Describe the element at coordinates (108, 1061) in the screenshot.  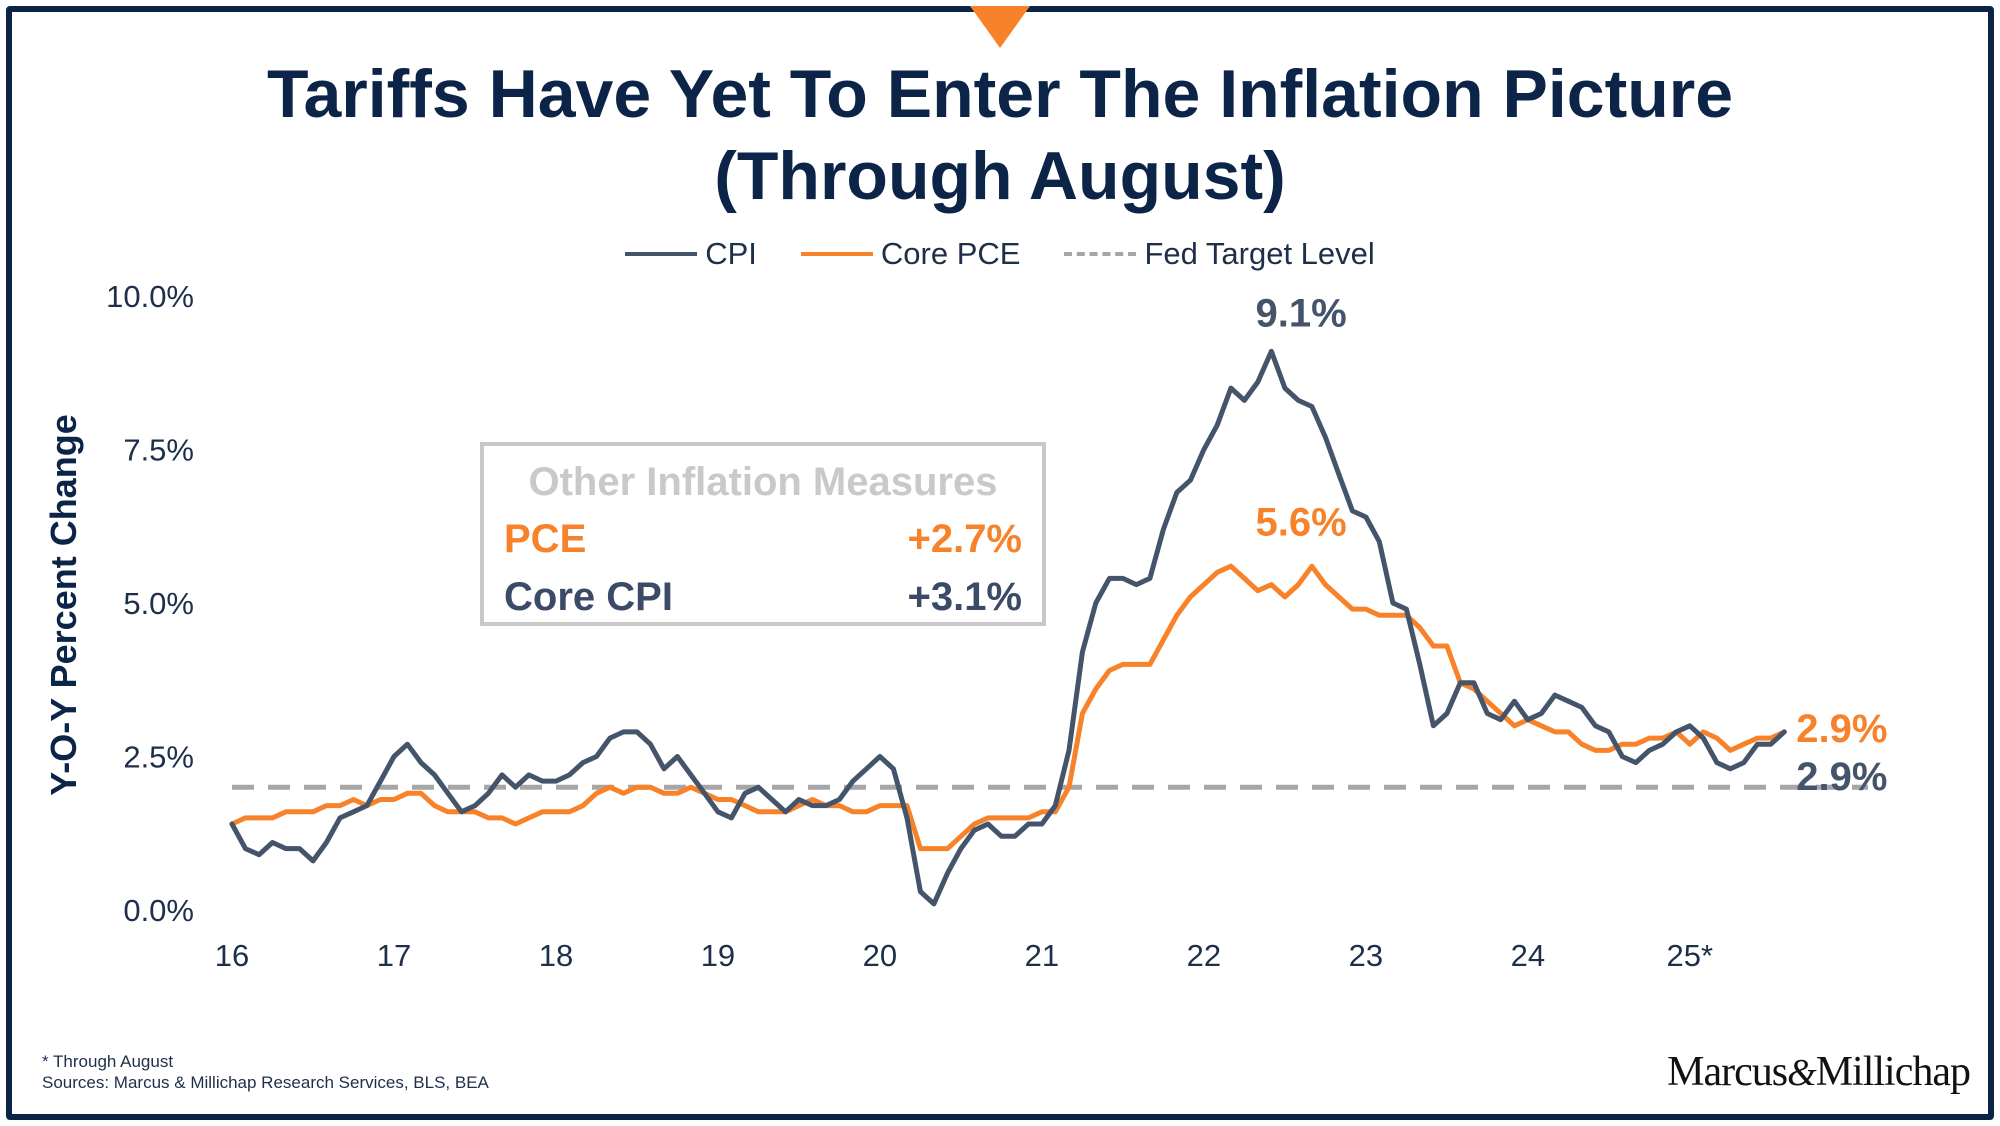
I see `footnote-through-august: * Through August` at that location.